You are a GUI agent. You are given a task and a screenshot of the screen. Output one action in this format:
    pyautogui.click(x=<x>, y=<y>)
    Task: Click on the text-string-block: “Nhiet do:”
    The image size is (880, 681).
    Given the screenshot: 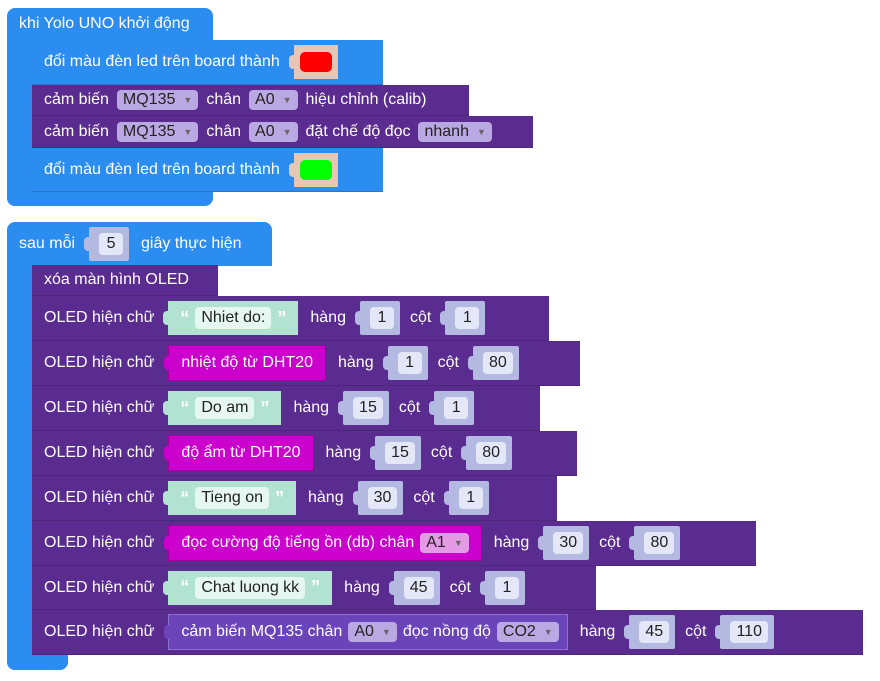 What is the action you would take?
    pyautogui.click(x=231, y=318)
    